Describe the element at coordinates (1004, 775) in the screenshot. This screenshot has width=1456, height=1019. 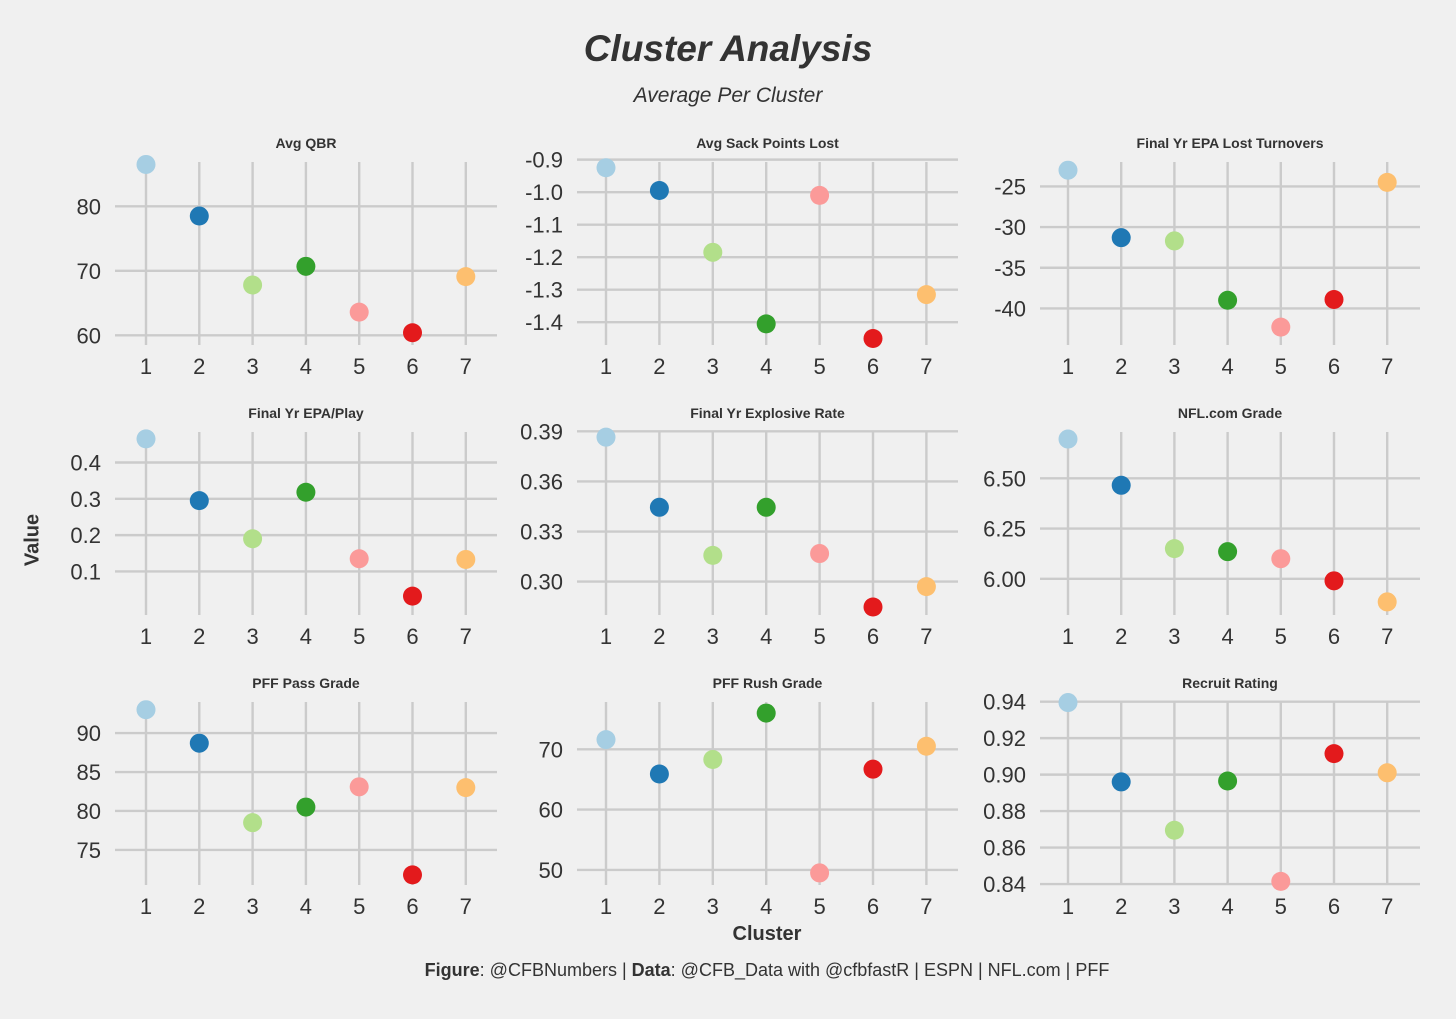
I see `y-tick-label: 0.90` at that location.